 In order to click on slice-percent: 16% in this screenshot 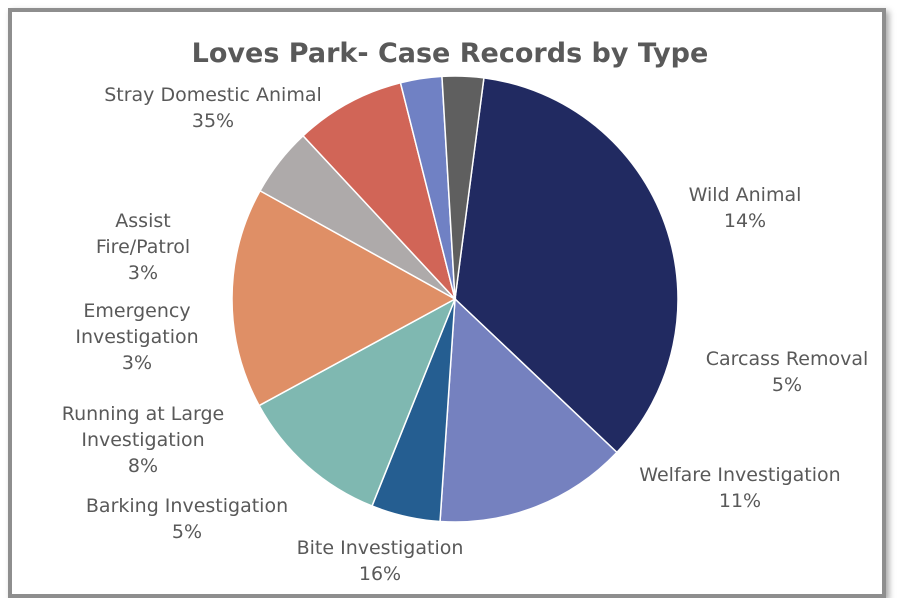, I will do `click(380, 574)`.